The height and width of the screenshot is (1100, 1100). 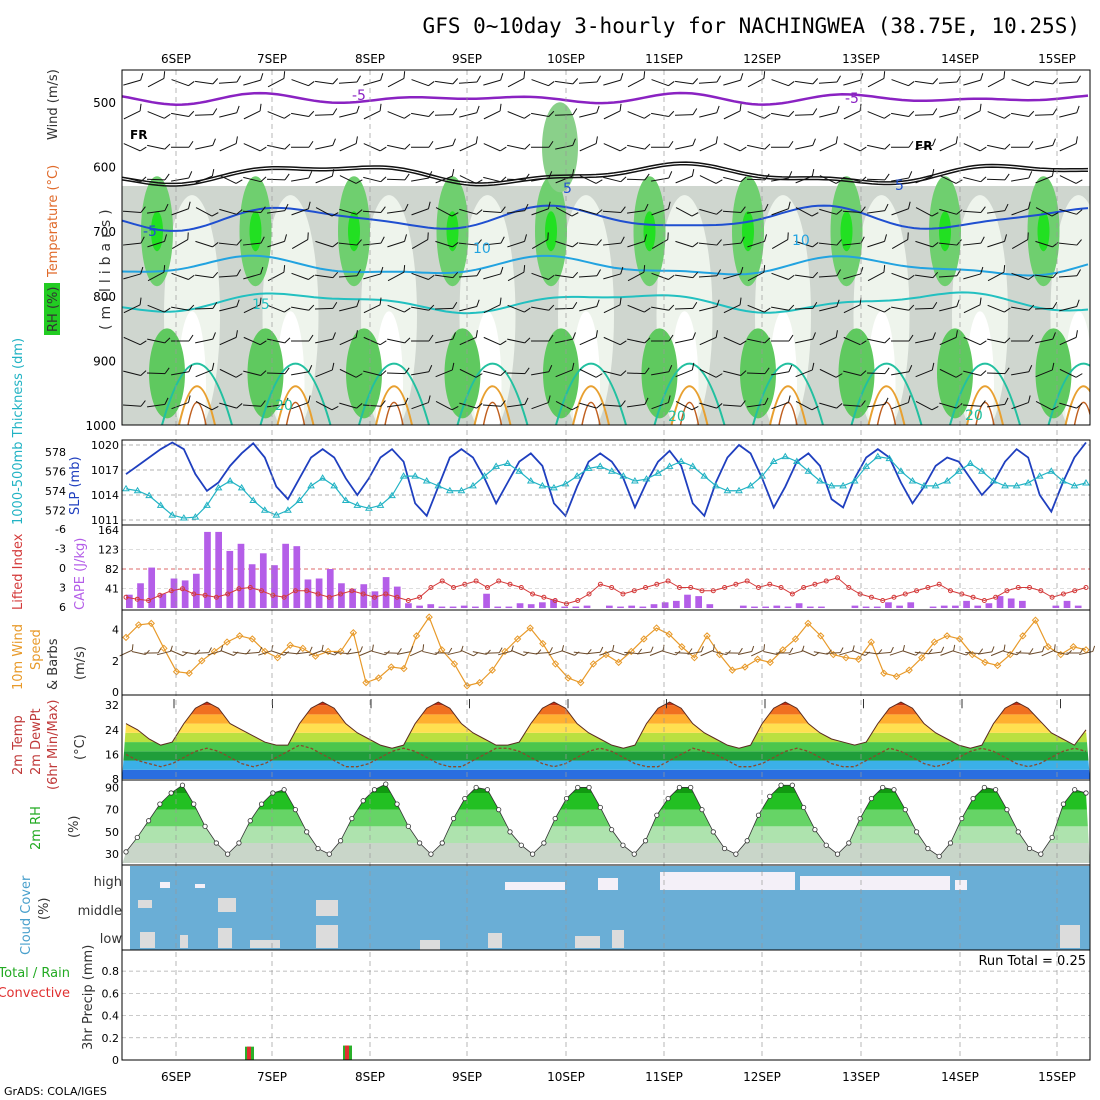 What do you see at coordinates (176, 1077) in the screenshot?
I see `day-label-bottom: 6SEP` at bounding box center [176, 1077].